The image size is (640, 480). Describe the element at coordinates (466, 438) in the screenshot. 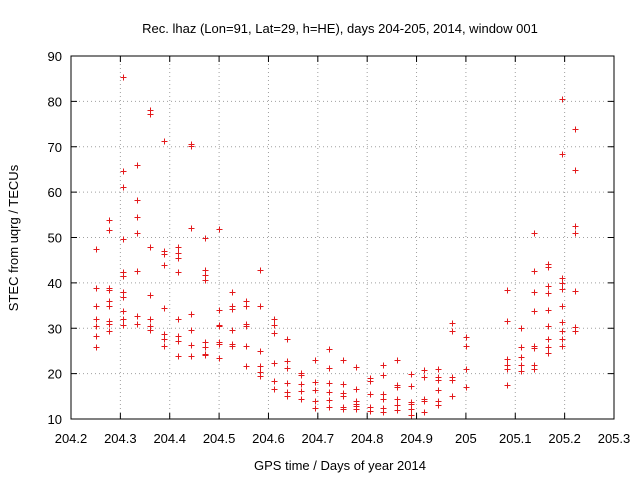

I see `x-tick-label: 205` at that location.